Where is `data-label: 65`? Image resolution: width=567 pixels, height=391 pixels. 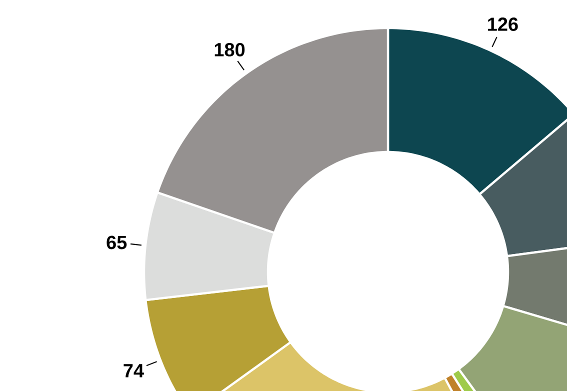 data-label: 65 is located at coordinates (116, 243).